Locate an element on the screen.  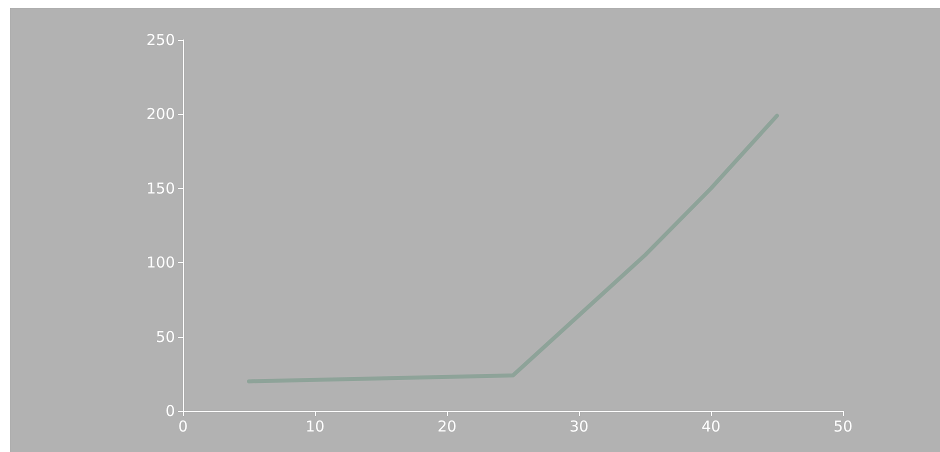
x-tick-label: 20 is located at coordinates (447, 427).